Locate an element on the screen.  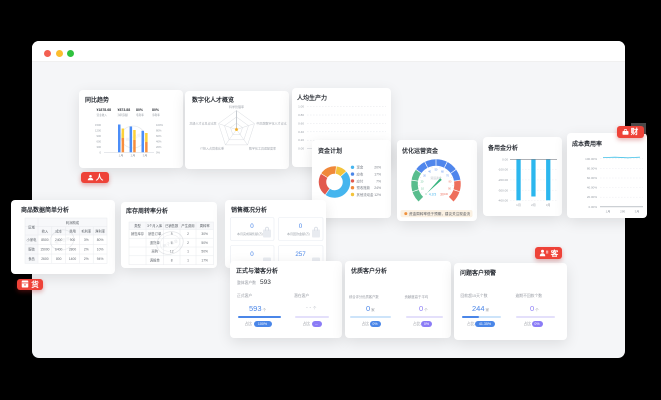
svg-text: 800 is located at coordinates (59, 259).